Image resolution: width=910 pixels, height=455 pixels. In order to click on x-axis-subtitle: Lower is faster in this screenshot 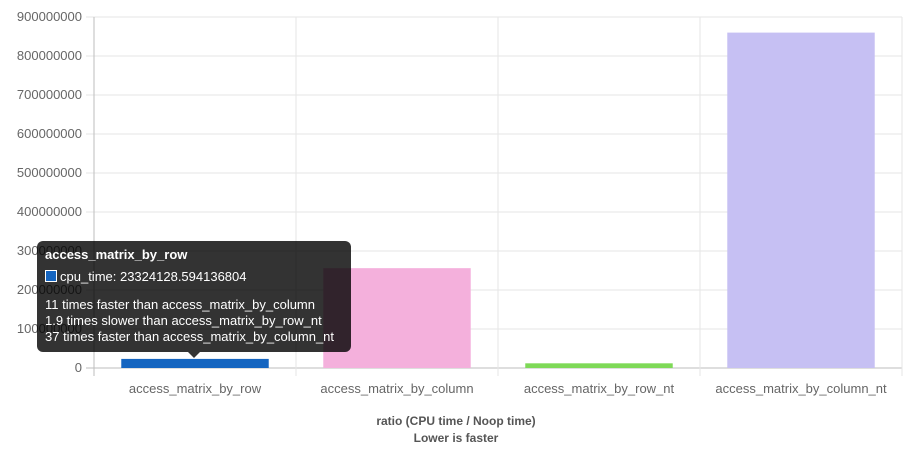, I will do `click(456, 438)`.